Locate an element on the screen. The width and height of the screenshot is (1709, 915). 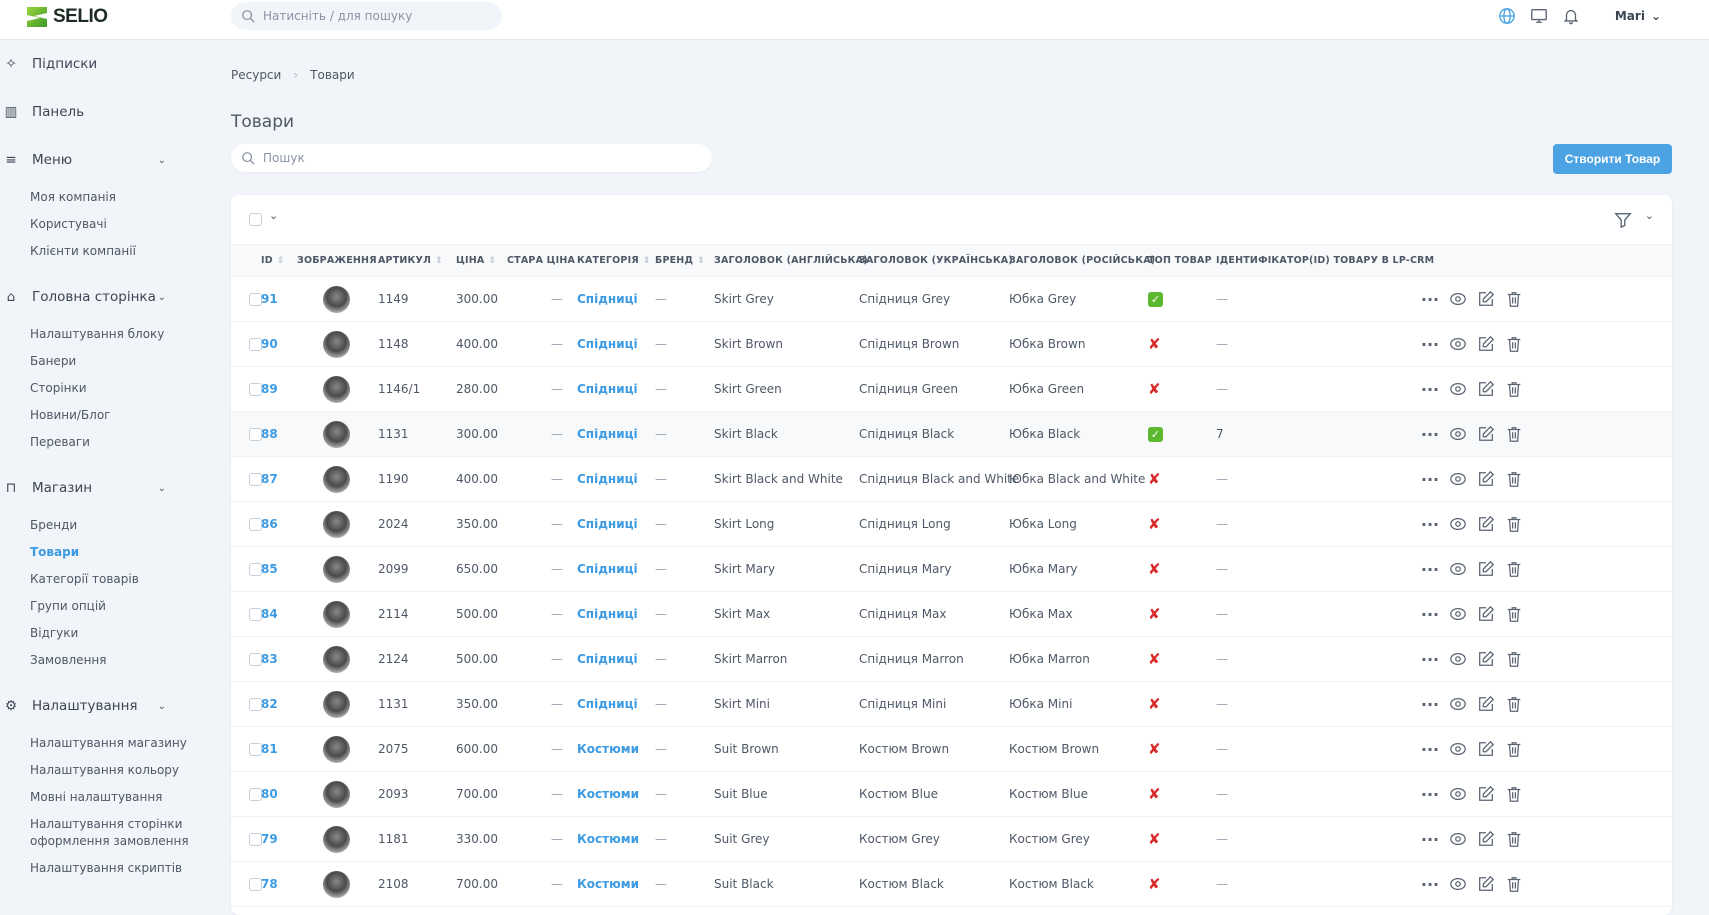
user-menu: Mari ⌄ is located at coordinates (1638, 16).